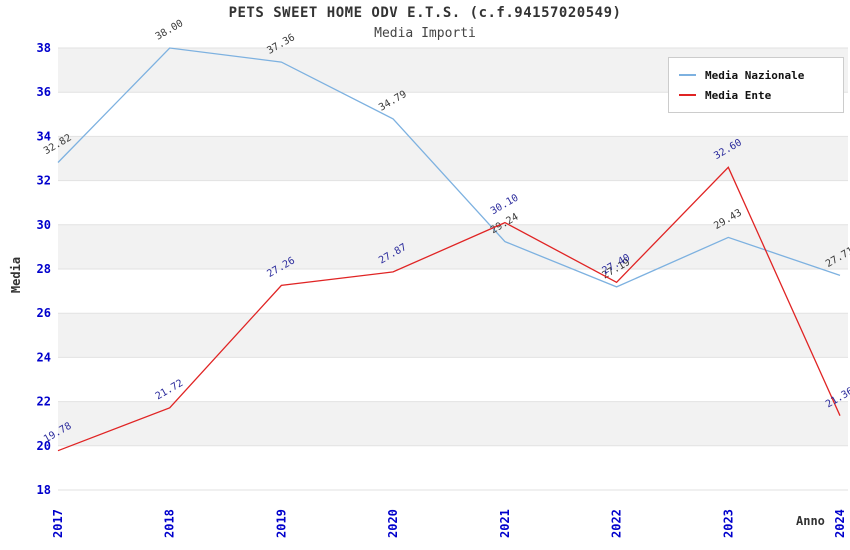 The width and height of the screenshot is (850, 550). What do you see at coordinates (687, 95) in the screenshot?
I see `legend-swatch-media-ente` at bounding box center [687, 95].